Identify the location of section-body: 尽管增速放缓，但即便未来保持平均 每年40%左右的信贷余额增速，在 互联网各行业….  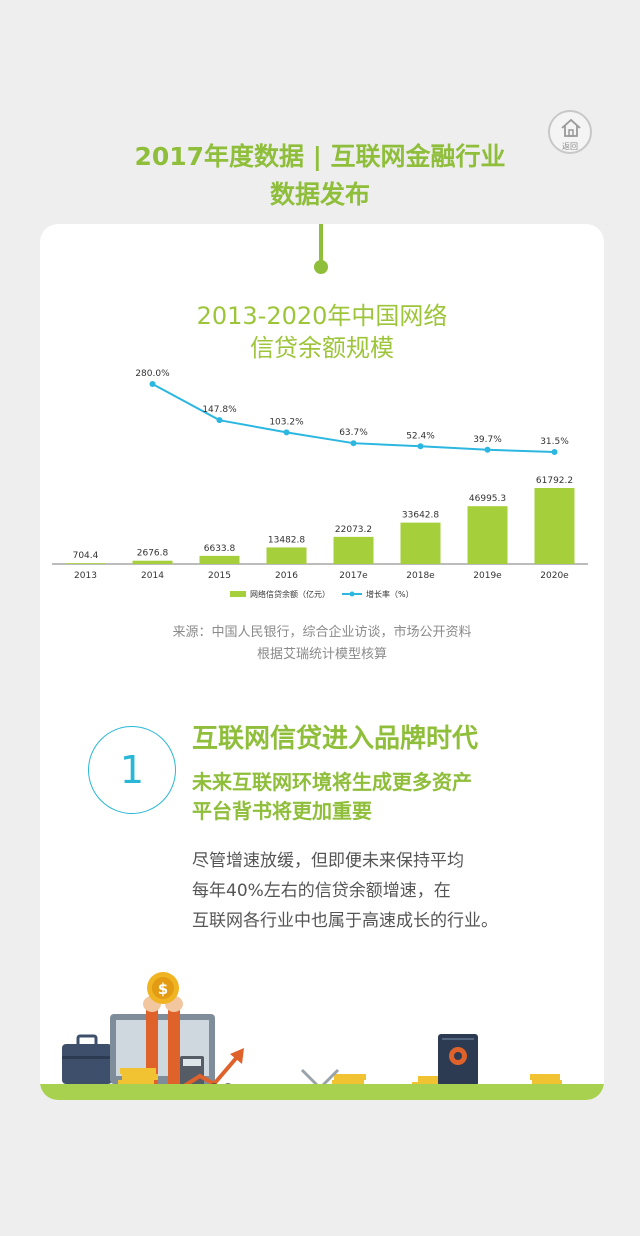
(345, 891).